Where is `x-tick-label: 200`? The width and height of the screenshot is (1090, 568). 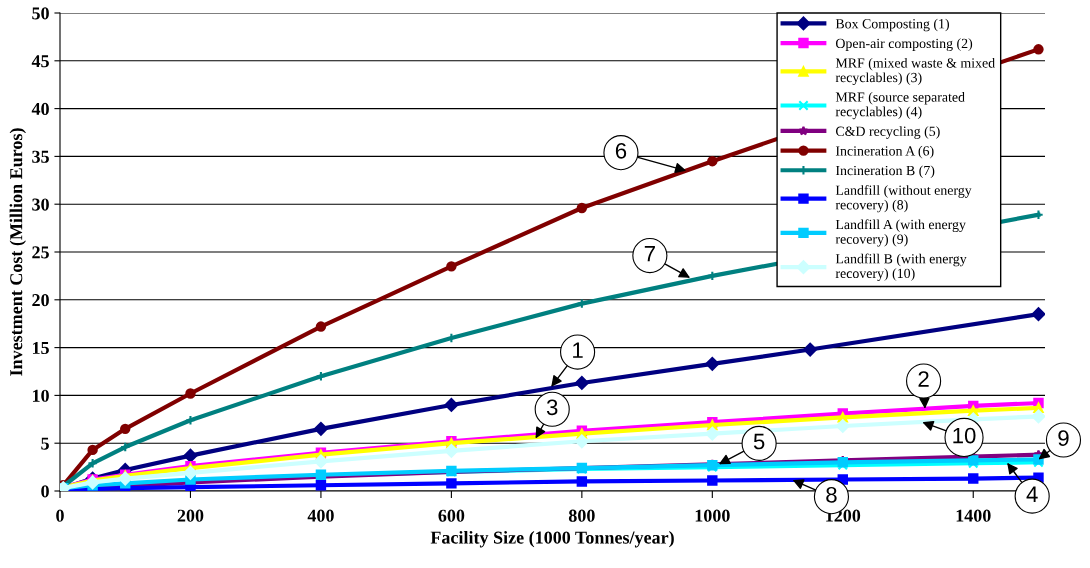 x-tick-label: 200 is located at coordinates (190, 515).